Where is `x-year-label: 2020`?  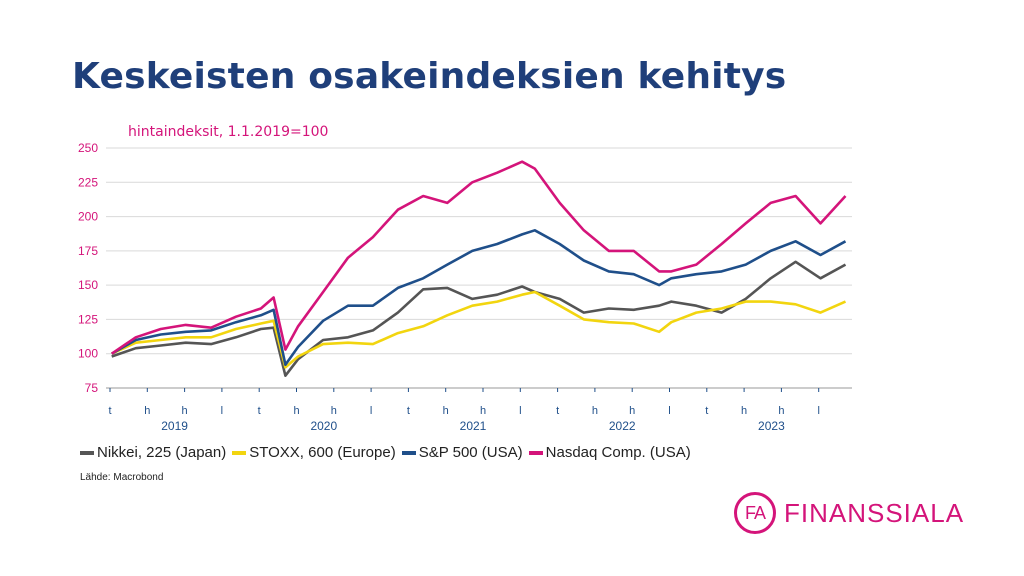 x-year-label: 2020 is located at coordinates (323, 426).